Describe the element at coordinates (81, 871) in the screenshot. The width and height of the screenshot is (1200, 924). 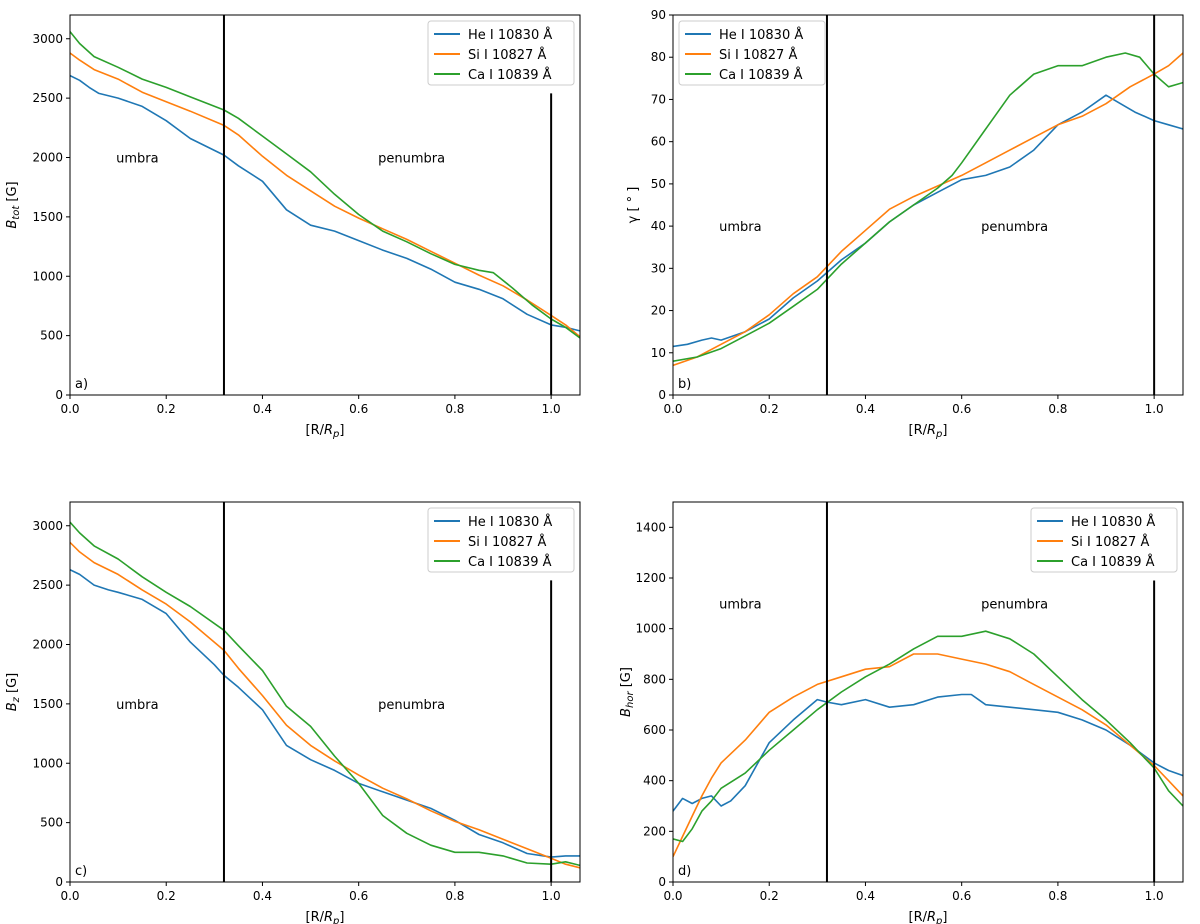
I see `panel-label: c)` at that location.